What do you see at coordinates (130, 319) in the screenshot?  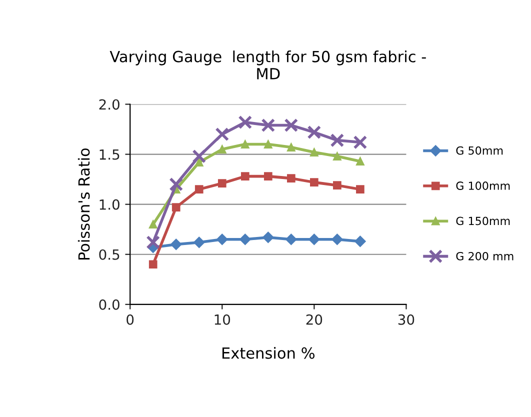 I see `x-tick-label: 0` at bounding box center [130, 319].